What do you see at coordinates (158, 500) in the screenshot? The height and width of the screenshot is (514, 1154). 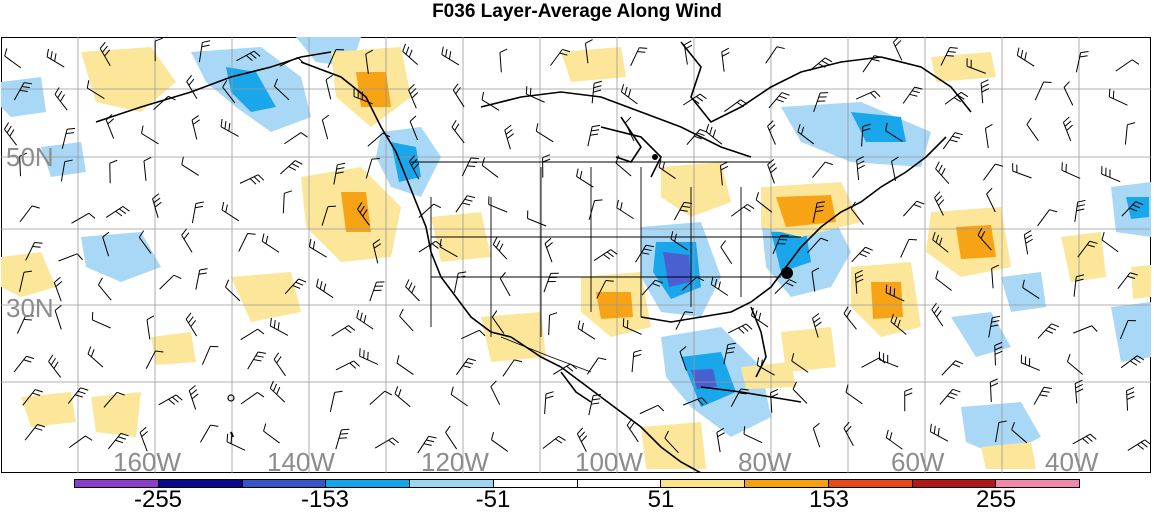 I see `legend-label-minus-255: -255` at bounding box center [158, 500].